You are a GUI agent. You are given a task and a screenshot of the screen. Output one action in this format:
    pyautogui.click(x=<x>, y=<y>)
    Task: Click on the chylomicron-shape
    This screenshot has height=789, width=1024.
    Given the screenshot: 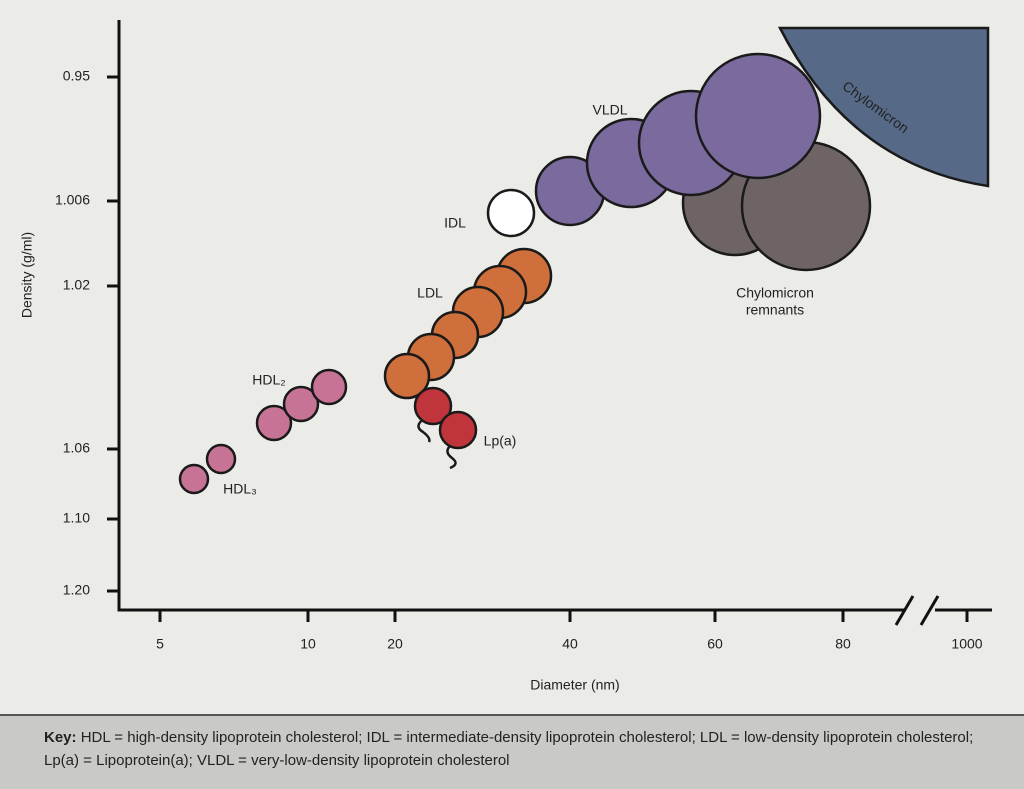 What is the action you would take?
    pyautogui.click(x=883, y=107)
    